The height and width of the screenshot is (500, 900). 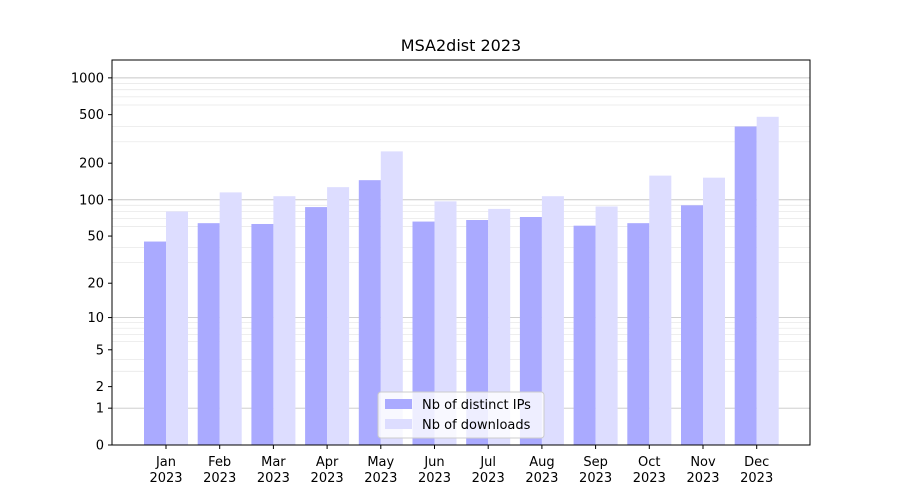 What do you see at coordinates (273, 462) in the screenshot?
I see `x-tick-label-month: Mar` at bounding box center [273, 462].